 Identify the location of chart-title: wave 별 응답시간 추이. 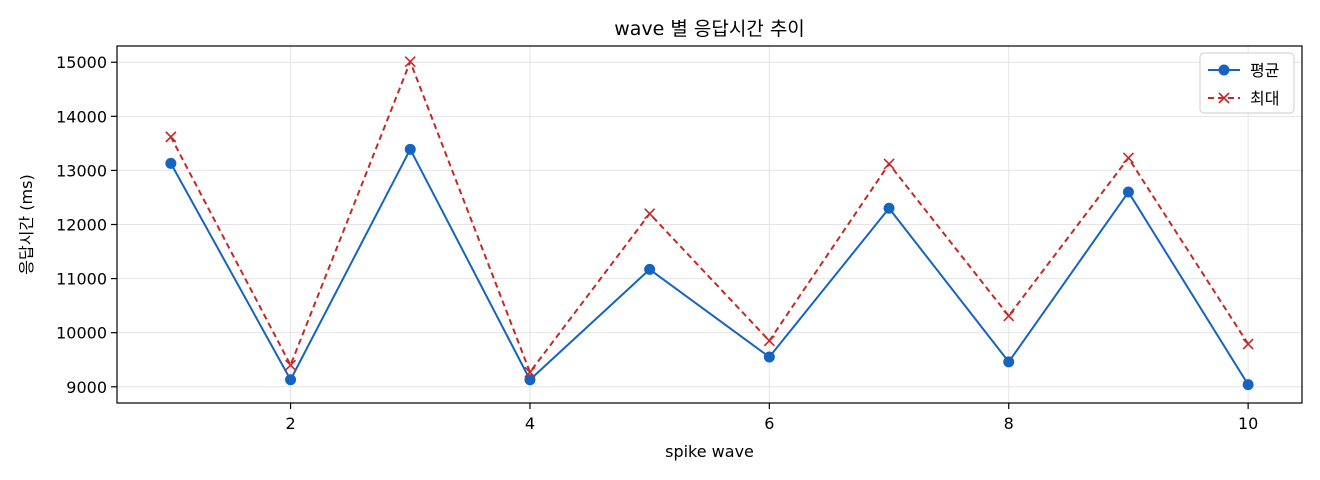
(709, 29).